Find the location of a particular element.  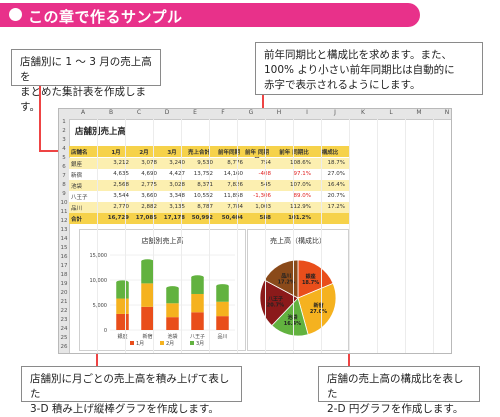

table-cell: 1,003 is located at coordinates (263, 207).